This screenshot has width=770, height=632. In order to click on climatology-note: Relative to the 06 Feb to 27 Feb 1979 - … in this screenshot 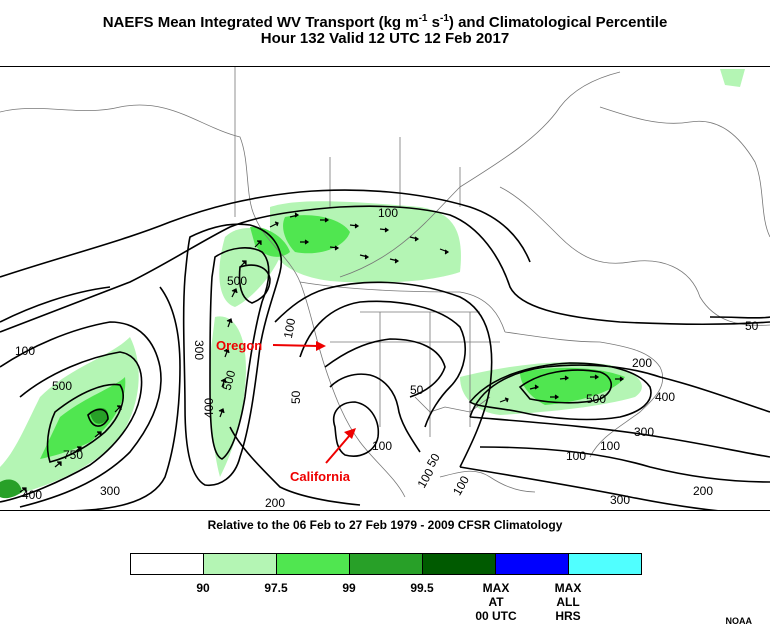, I will do `click(385, 525)`.